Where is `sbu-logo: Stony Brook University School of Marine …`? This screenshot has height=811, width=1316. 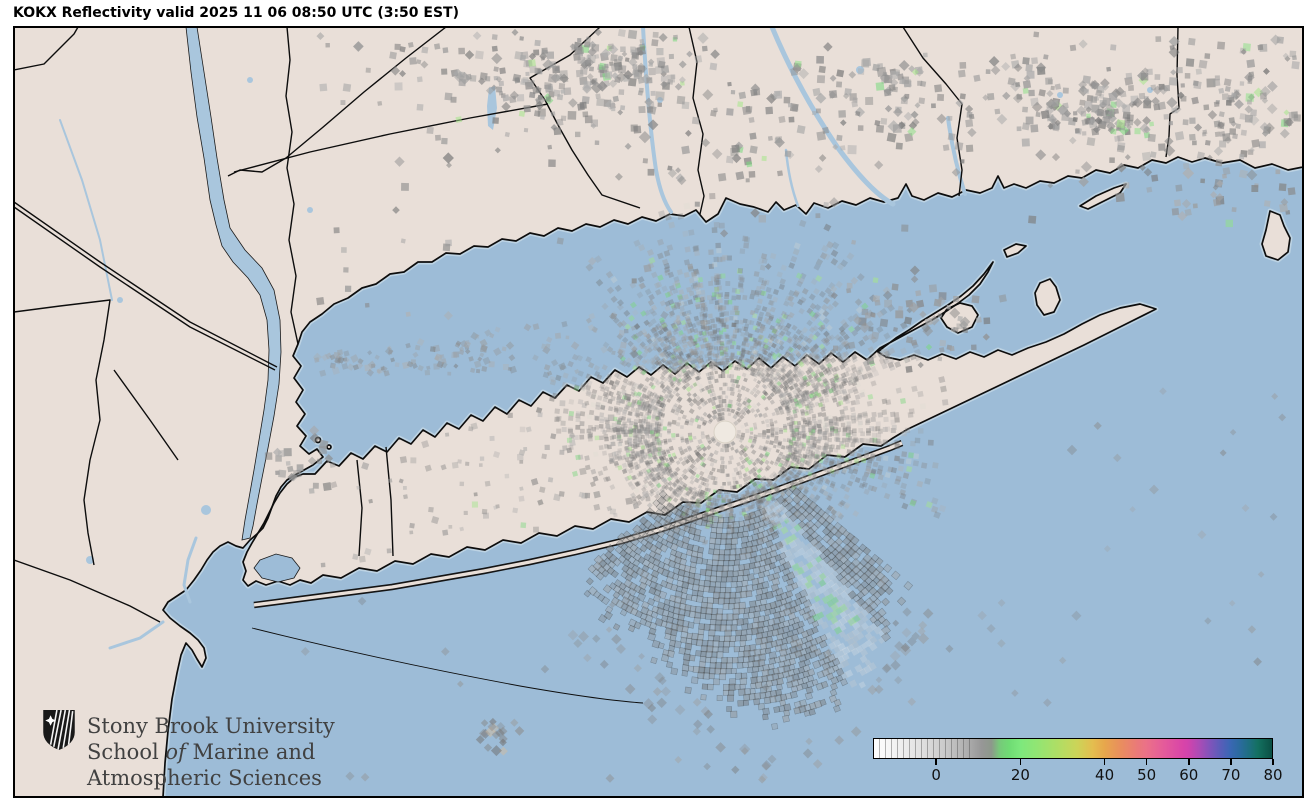 sbu-logo: Stony Brook University School of Marine … is located at coordinates (188, 750).